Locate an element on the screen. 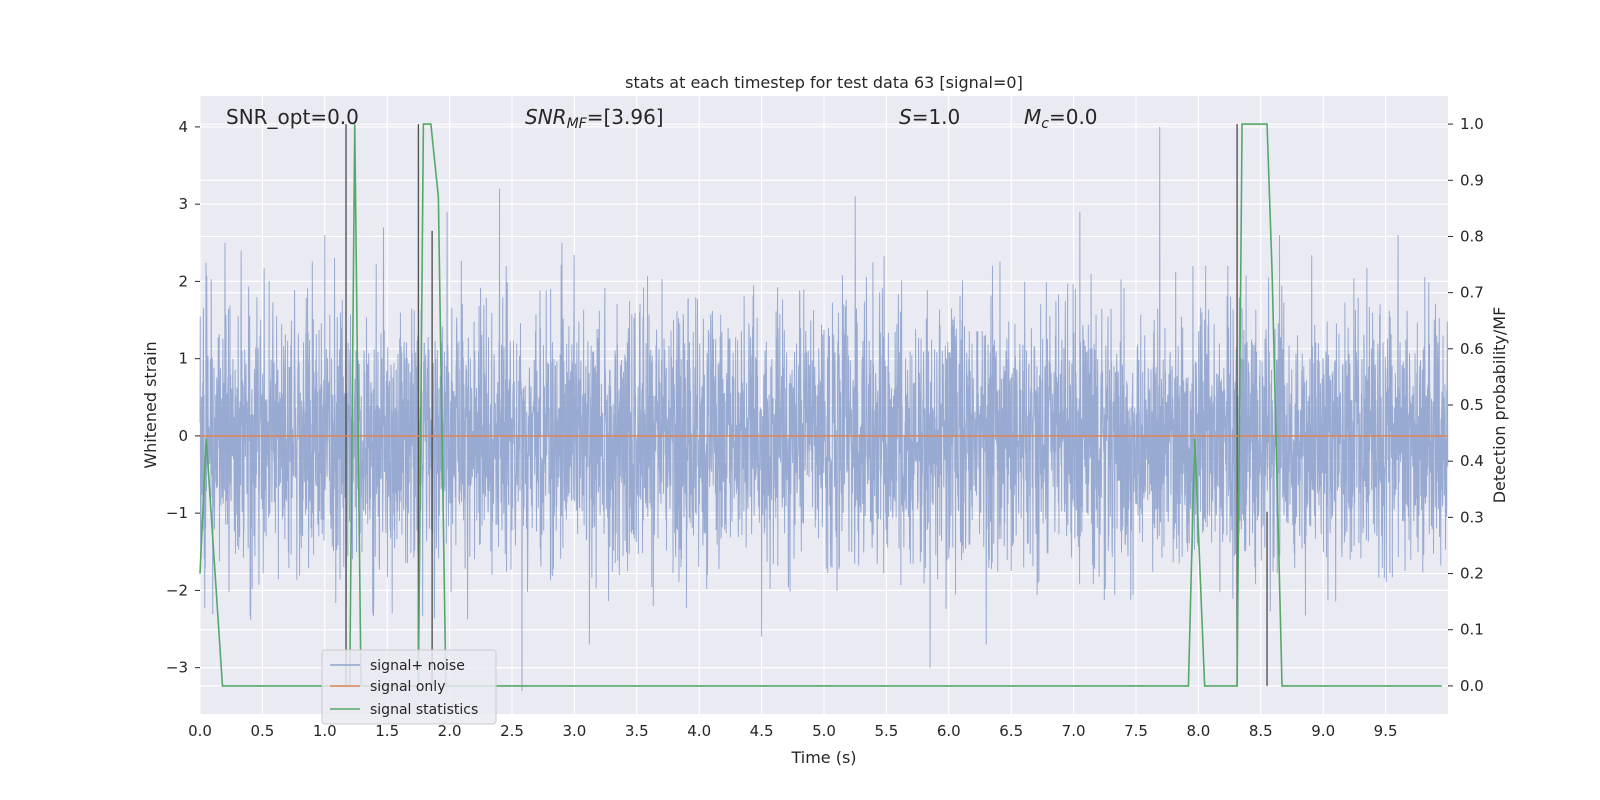  x-tick-label: 1.5 is located at coordinates (387, 731).